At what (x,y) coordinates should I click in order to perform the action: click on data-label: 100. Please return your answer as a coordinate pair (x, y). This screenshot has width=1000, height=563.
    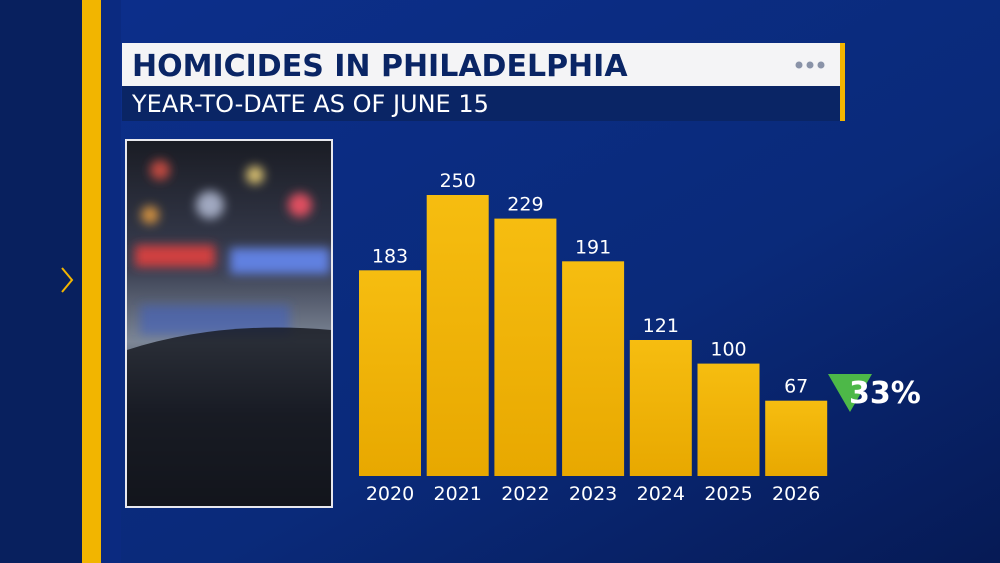
    Looking at the image, I should click on (728, 350).